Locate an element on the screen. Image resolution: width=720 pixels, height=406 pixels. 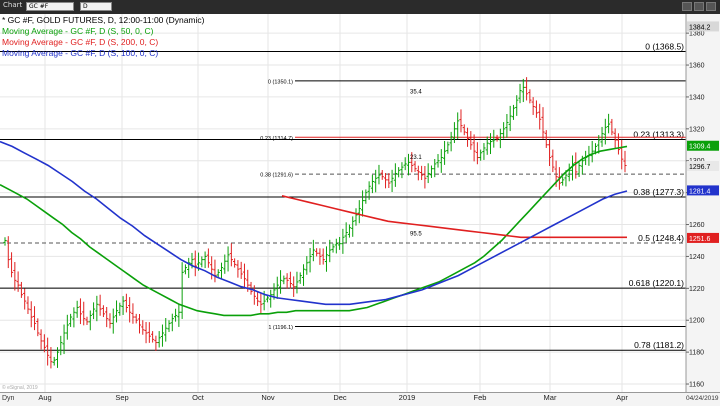
fib-level-label: 0.5 (1248.4) is located at coordinates (661, 238).